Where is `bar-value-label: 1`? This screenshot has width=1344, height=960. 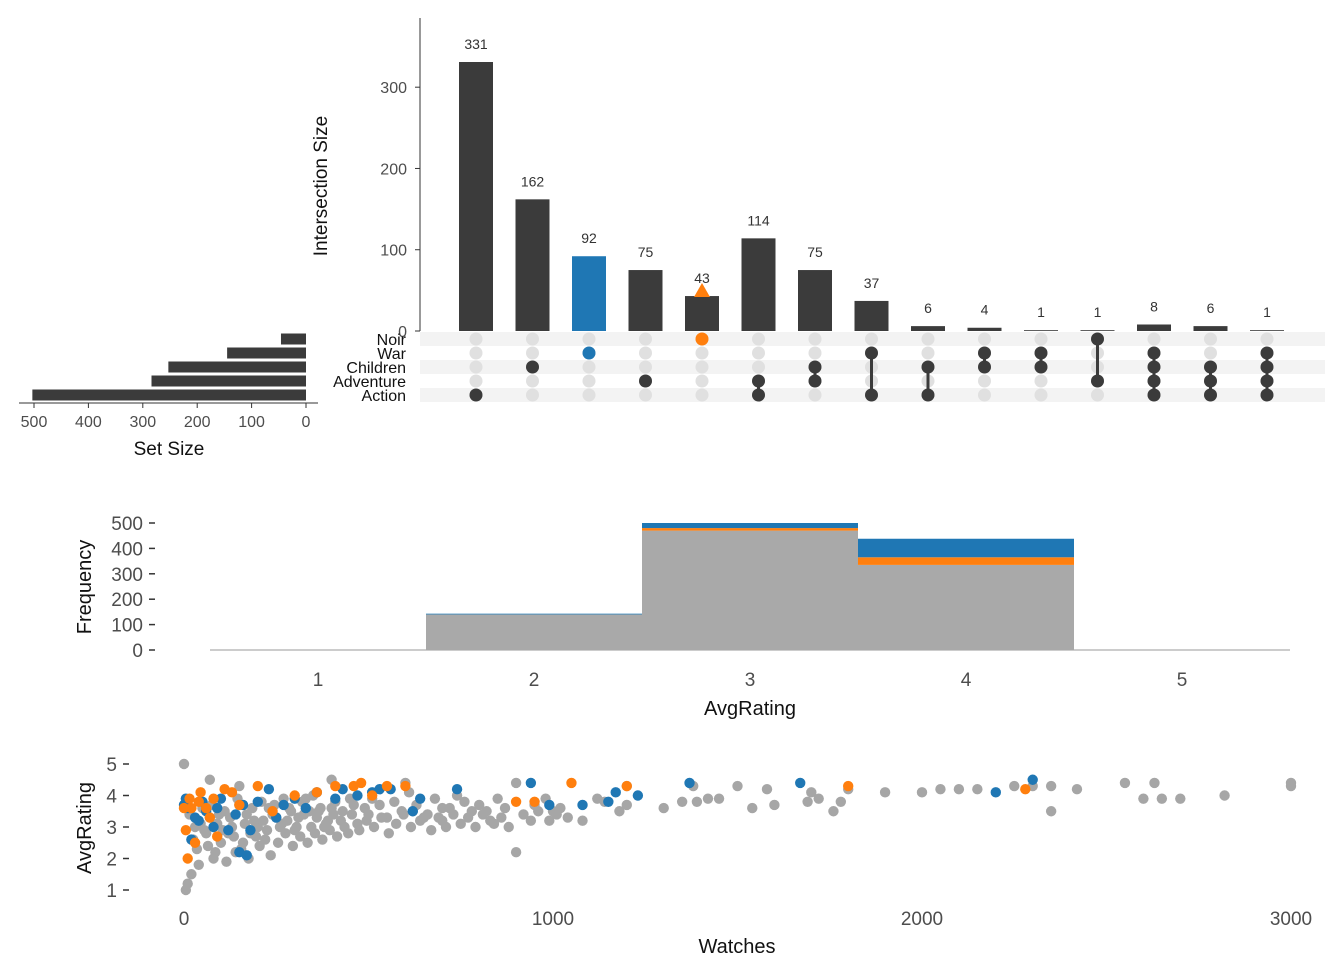 bar-value-label: 1 is located at coordinates (1098, 312).